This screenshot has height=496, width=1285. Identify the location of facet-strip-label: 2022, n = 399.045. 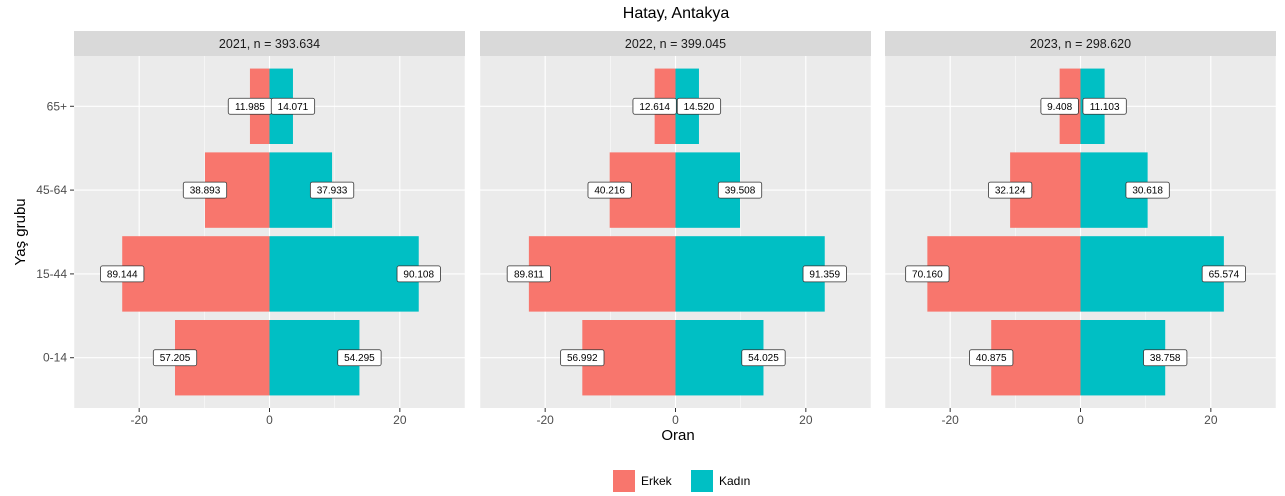
(675, 44).